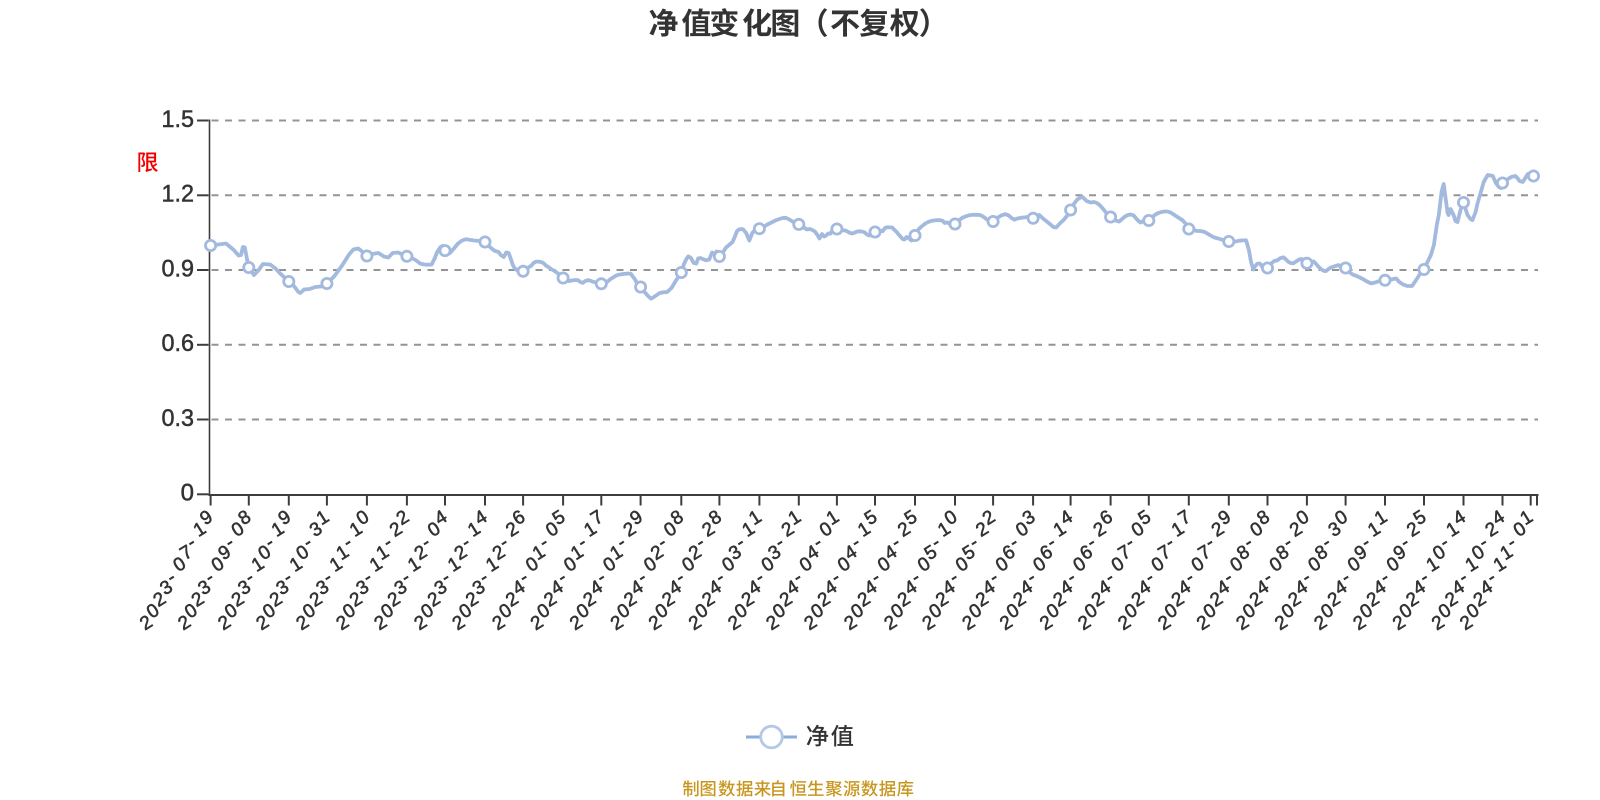  What do you see at coordinates (178, 343) in the screenshot?
I see `svg-text: 0.6` at bounding box center [178, 343].